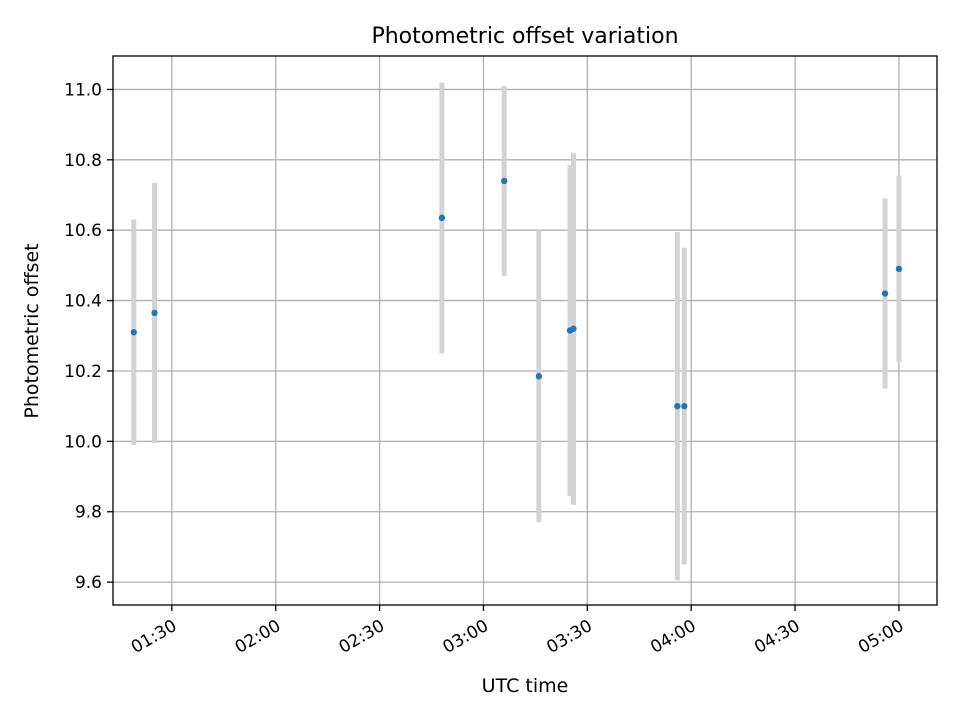 This screenshot has height=720, width=960. I want to click on y-tick-label: 10.2, so click(83, 372).